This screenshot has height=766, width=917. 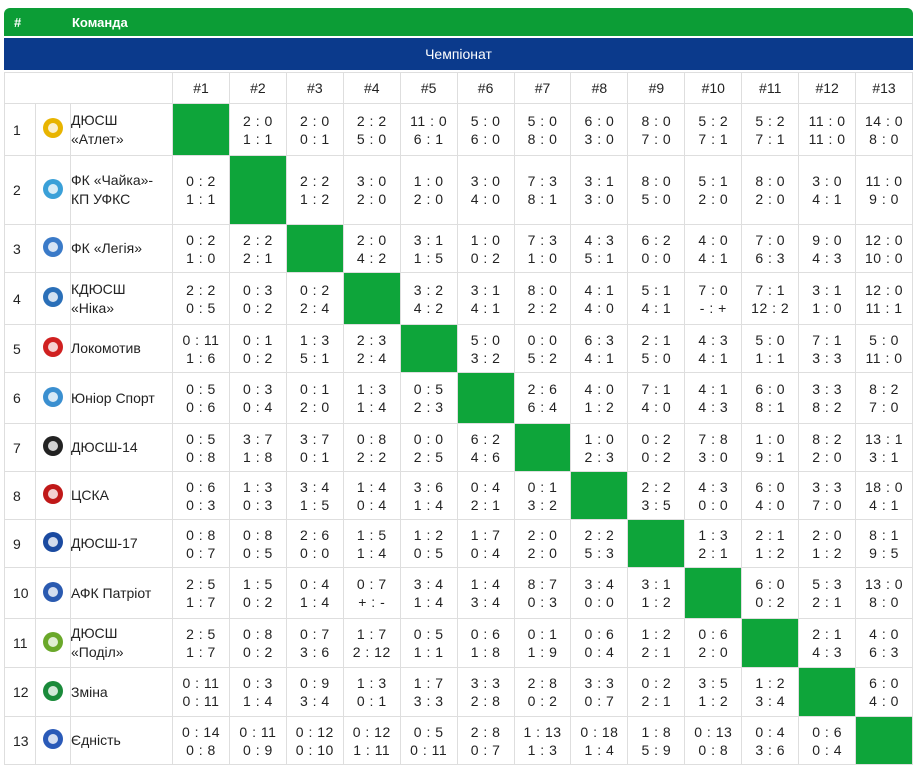 What do you see at coordinates (599, 740) in the screenshot?
I see `result-cell: 0 : 18 1 : 4` at bounding box center [599, 740].